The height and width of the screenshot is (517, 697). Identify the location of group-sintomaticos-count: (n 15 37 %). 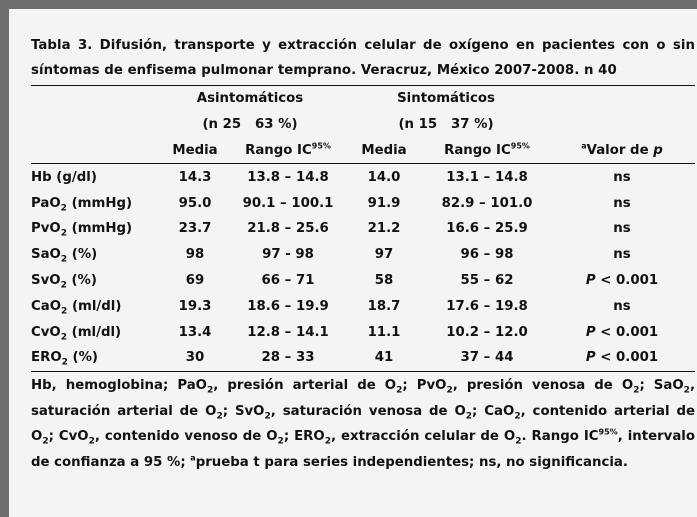
(446, 125).